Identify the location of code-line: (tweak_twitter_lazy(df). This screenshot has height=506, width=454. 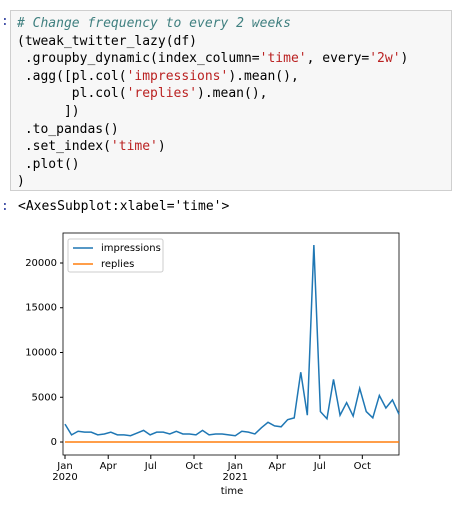
(212, 42).